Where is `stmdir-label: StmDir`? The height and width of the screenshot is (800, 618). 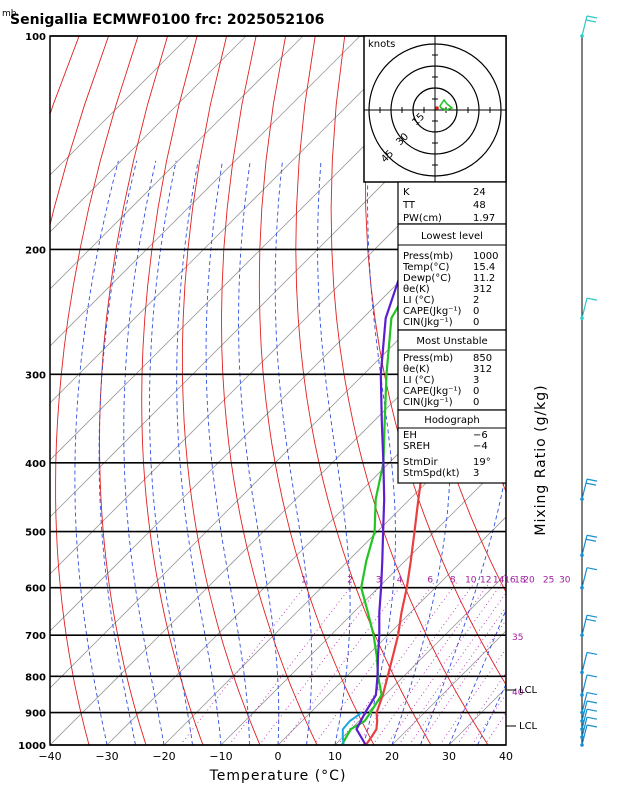 stmdir-label: StmDir is located at coordinates (420, 462).